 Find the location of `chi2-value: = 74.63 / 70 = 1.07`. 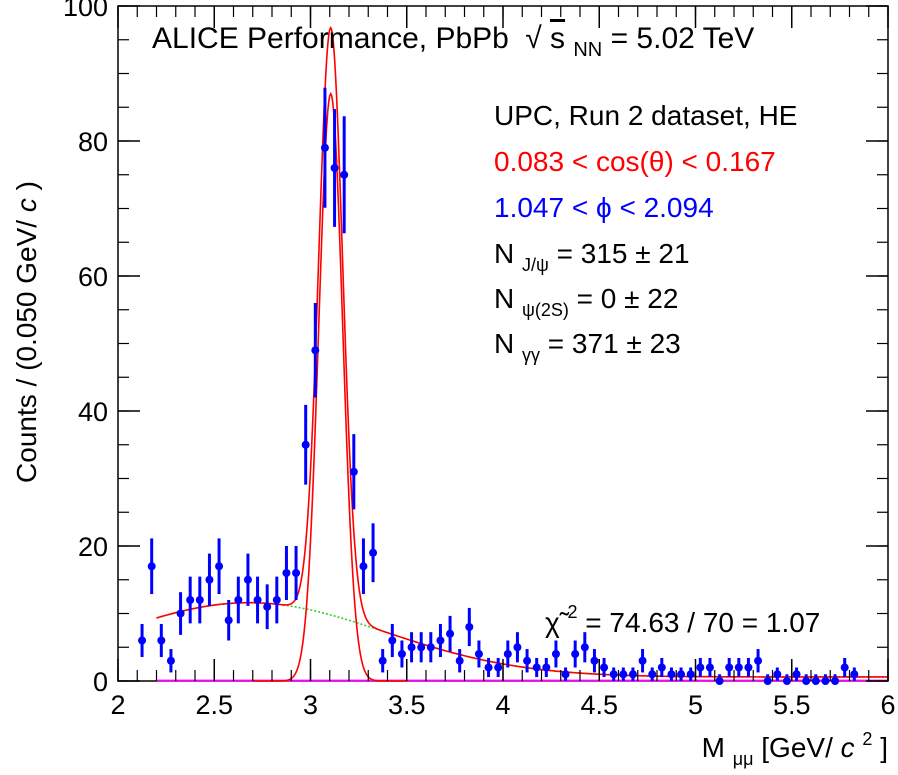

chi2-value: = 74.63 / 70 = 1.07 is located at coordinates (702, 622).